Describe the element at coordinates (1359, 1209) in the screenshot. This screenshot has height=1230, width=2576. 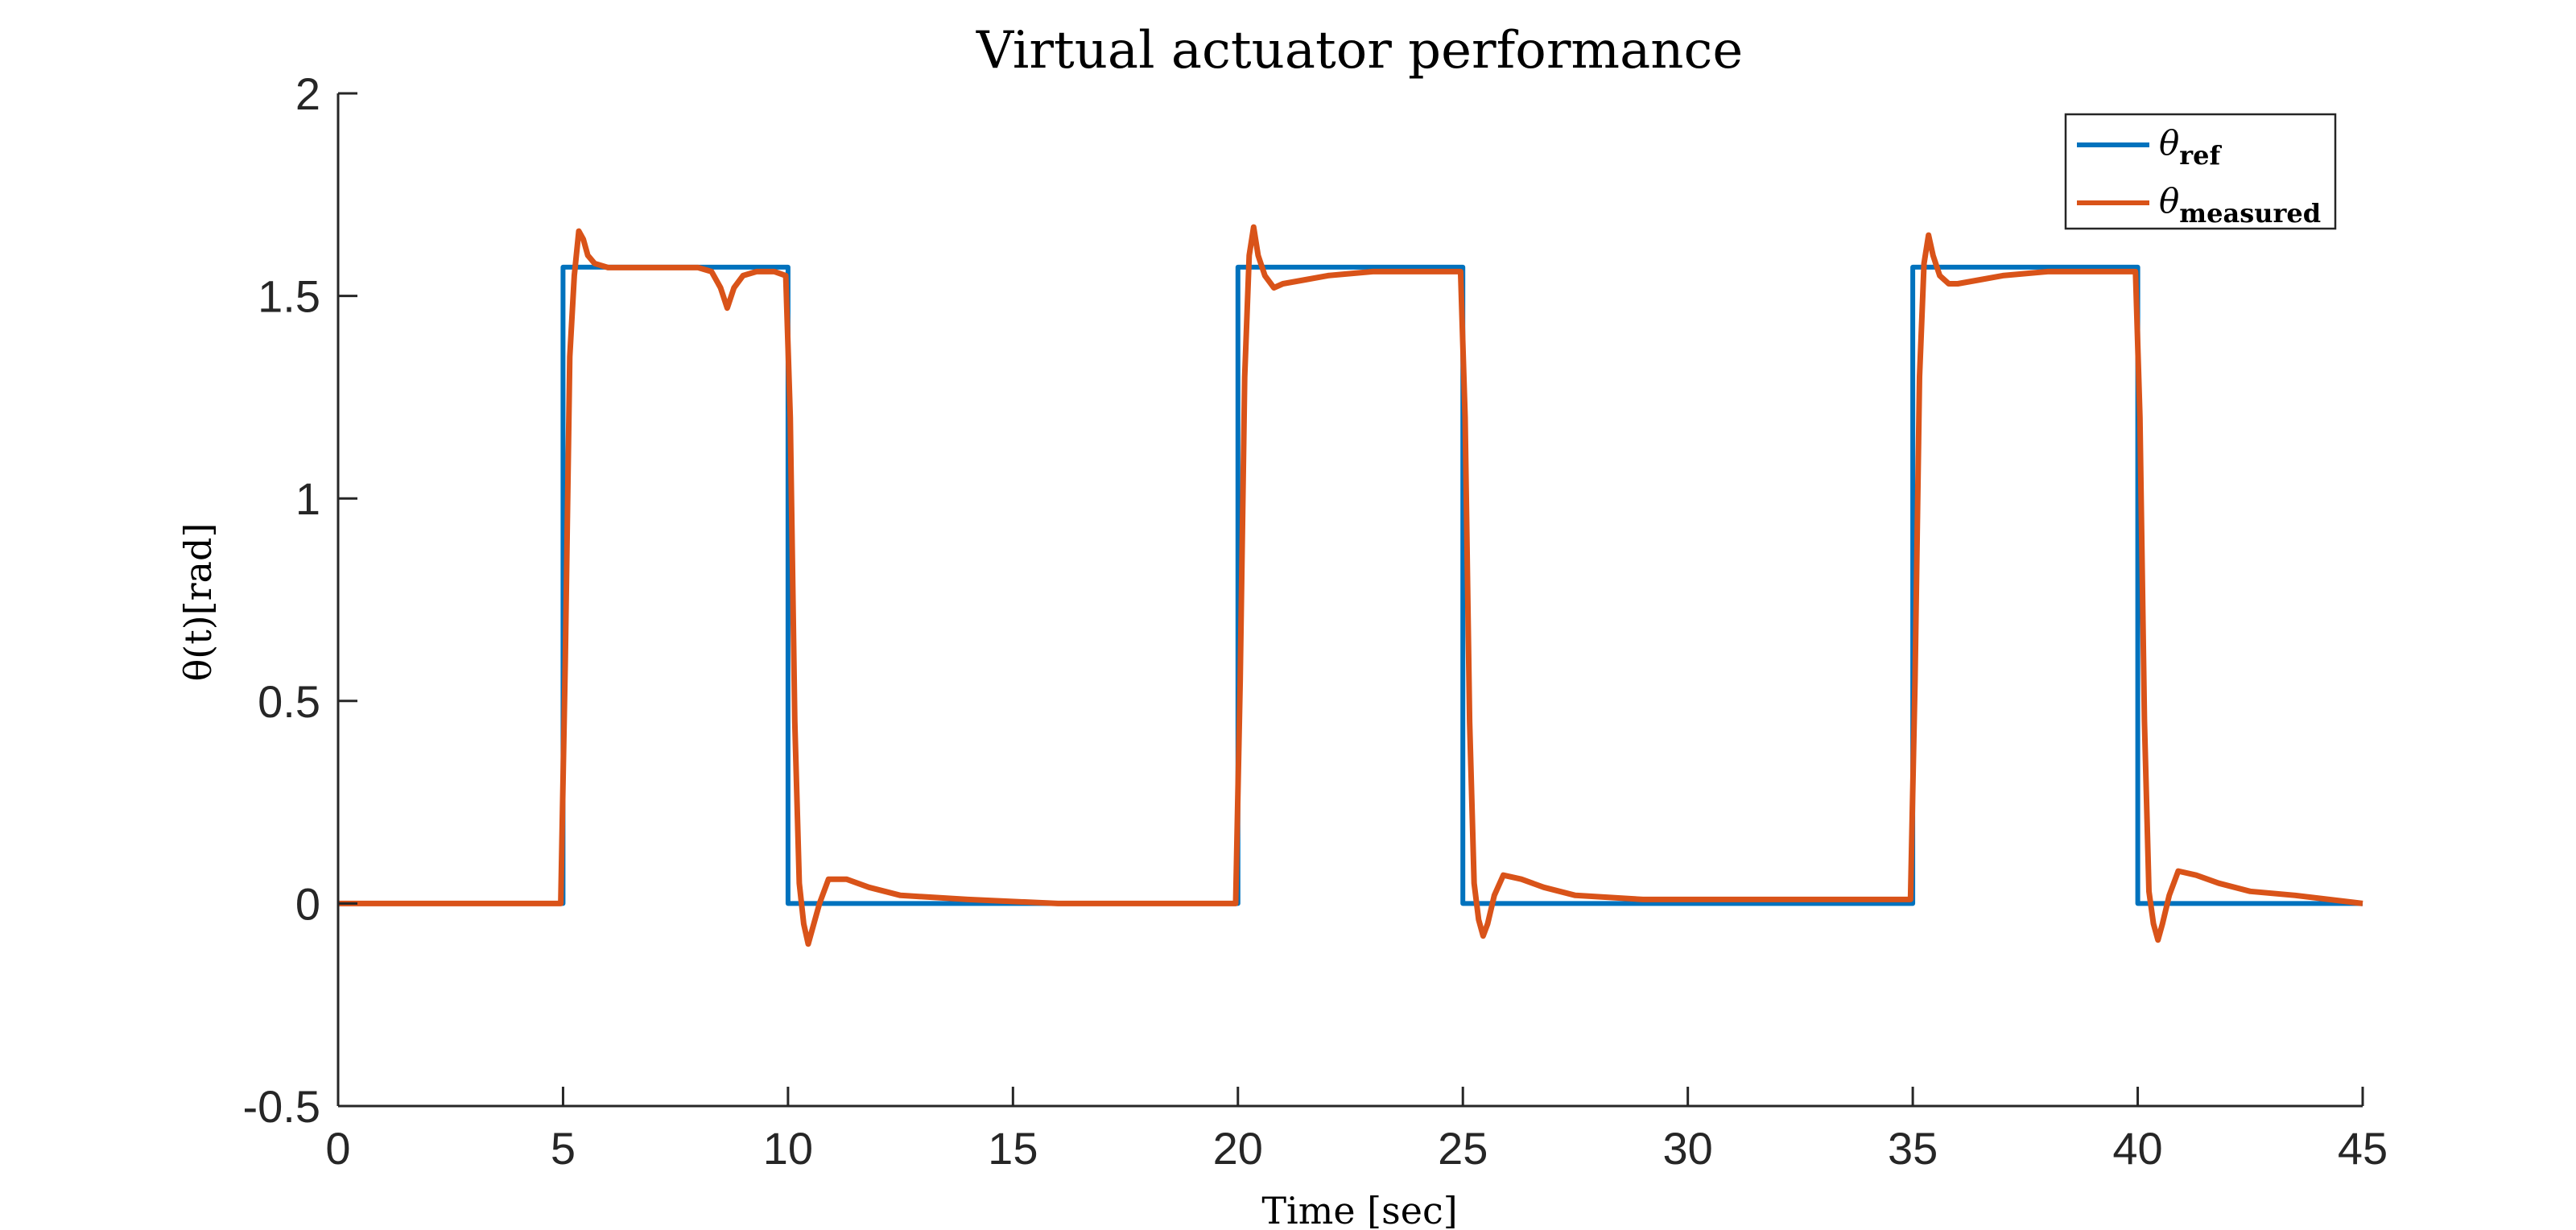
I see `x-axis-label: Time [sec]` at that location.